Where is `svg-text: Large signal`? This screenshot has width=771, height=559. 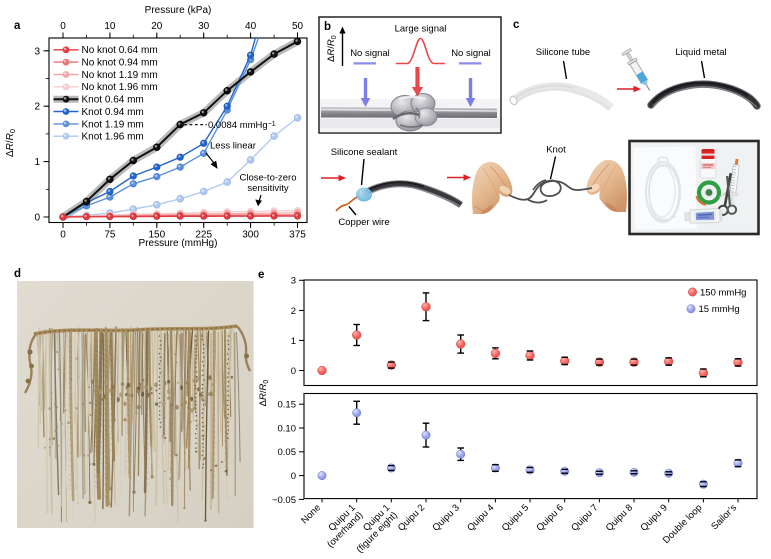 svg-text: Large signal is located at coordinates (421, 29).